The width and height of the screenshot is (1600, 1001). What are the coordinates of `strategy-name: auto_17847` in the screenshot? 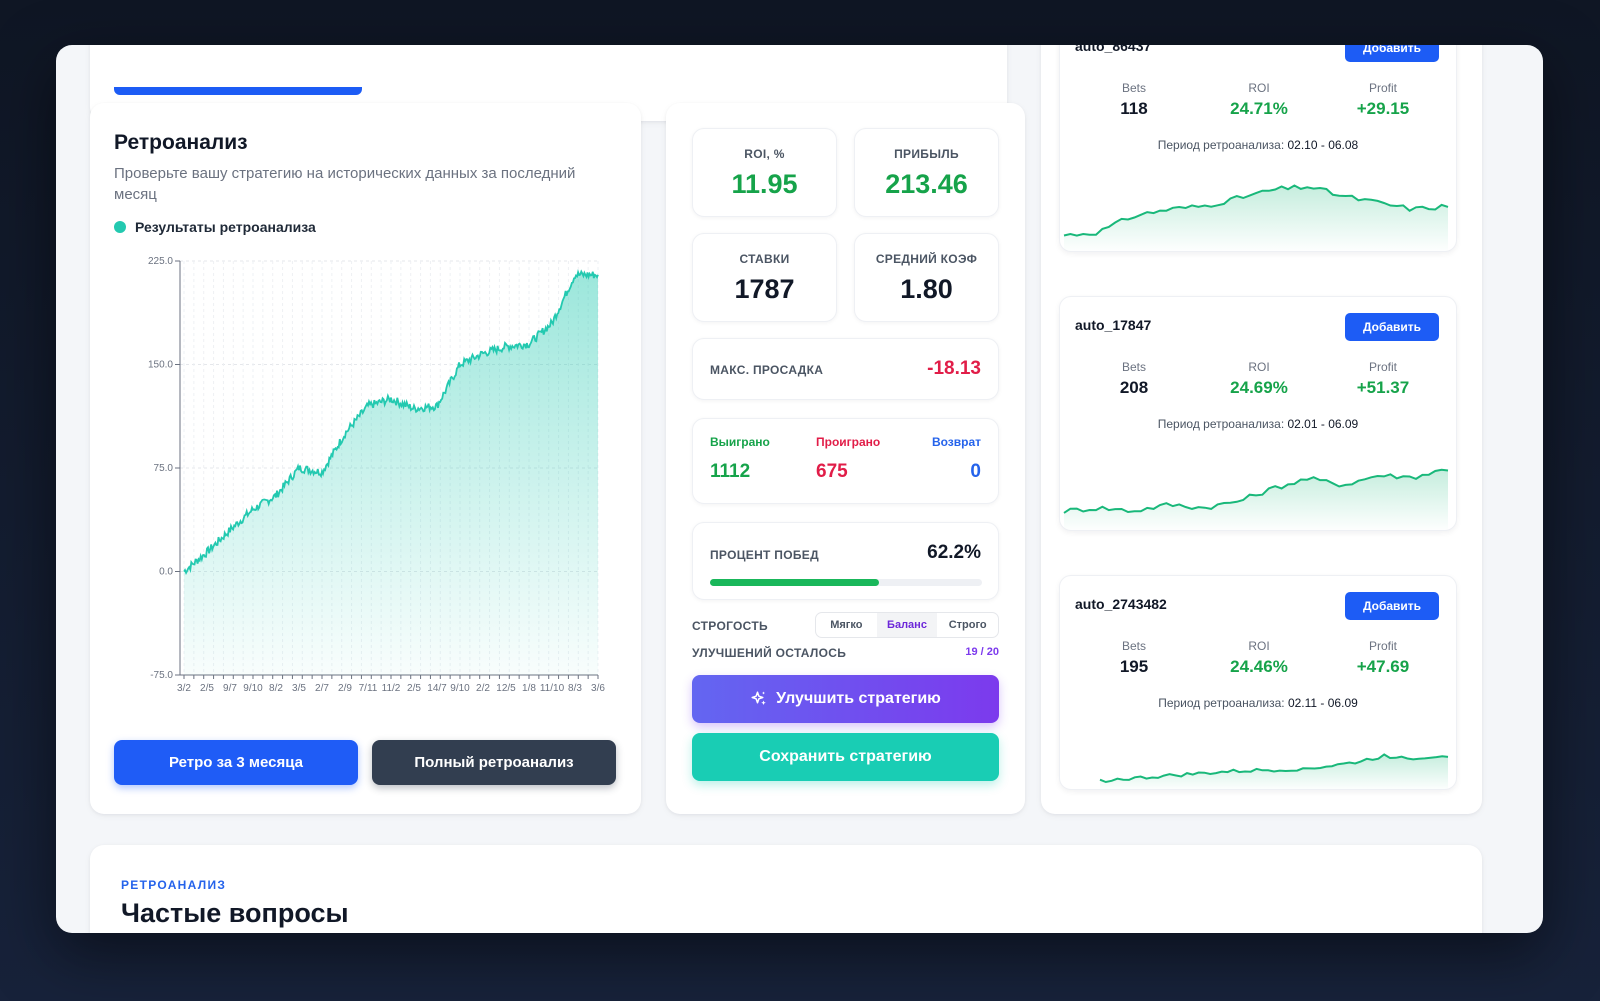 It's located at (1113, 325).